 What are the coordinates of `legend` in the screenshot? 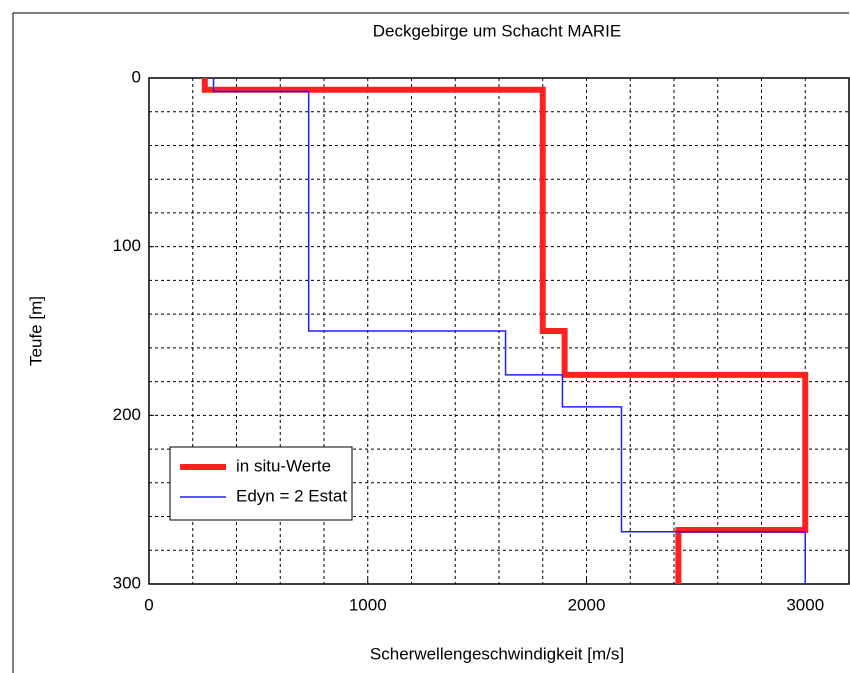 It's located at (261, 483).